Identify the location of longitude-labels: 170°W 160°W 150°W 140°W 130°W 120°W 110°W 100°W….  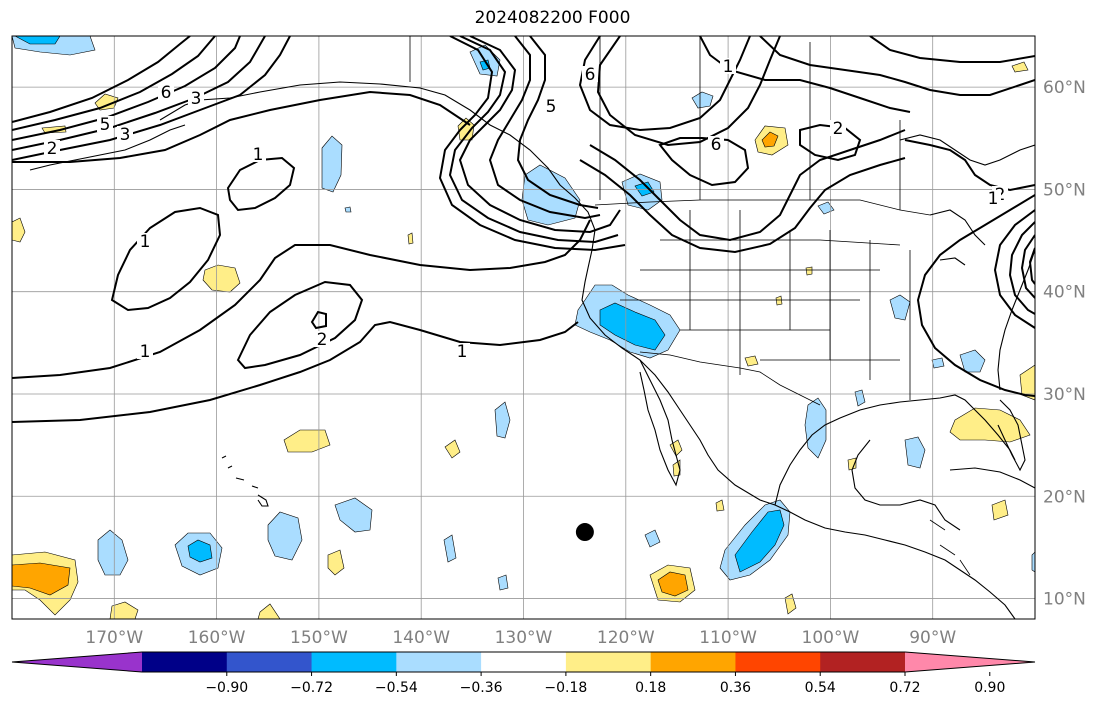
(520, 638).